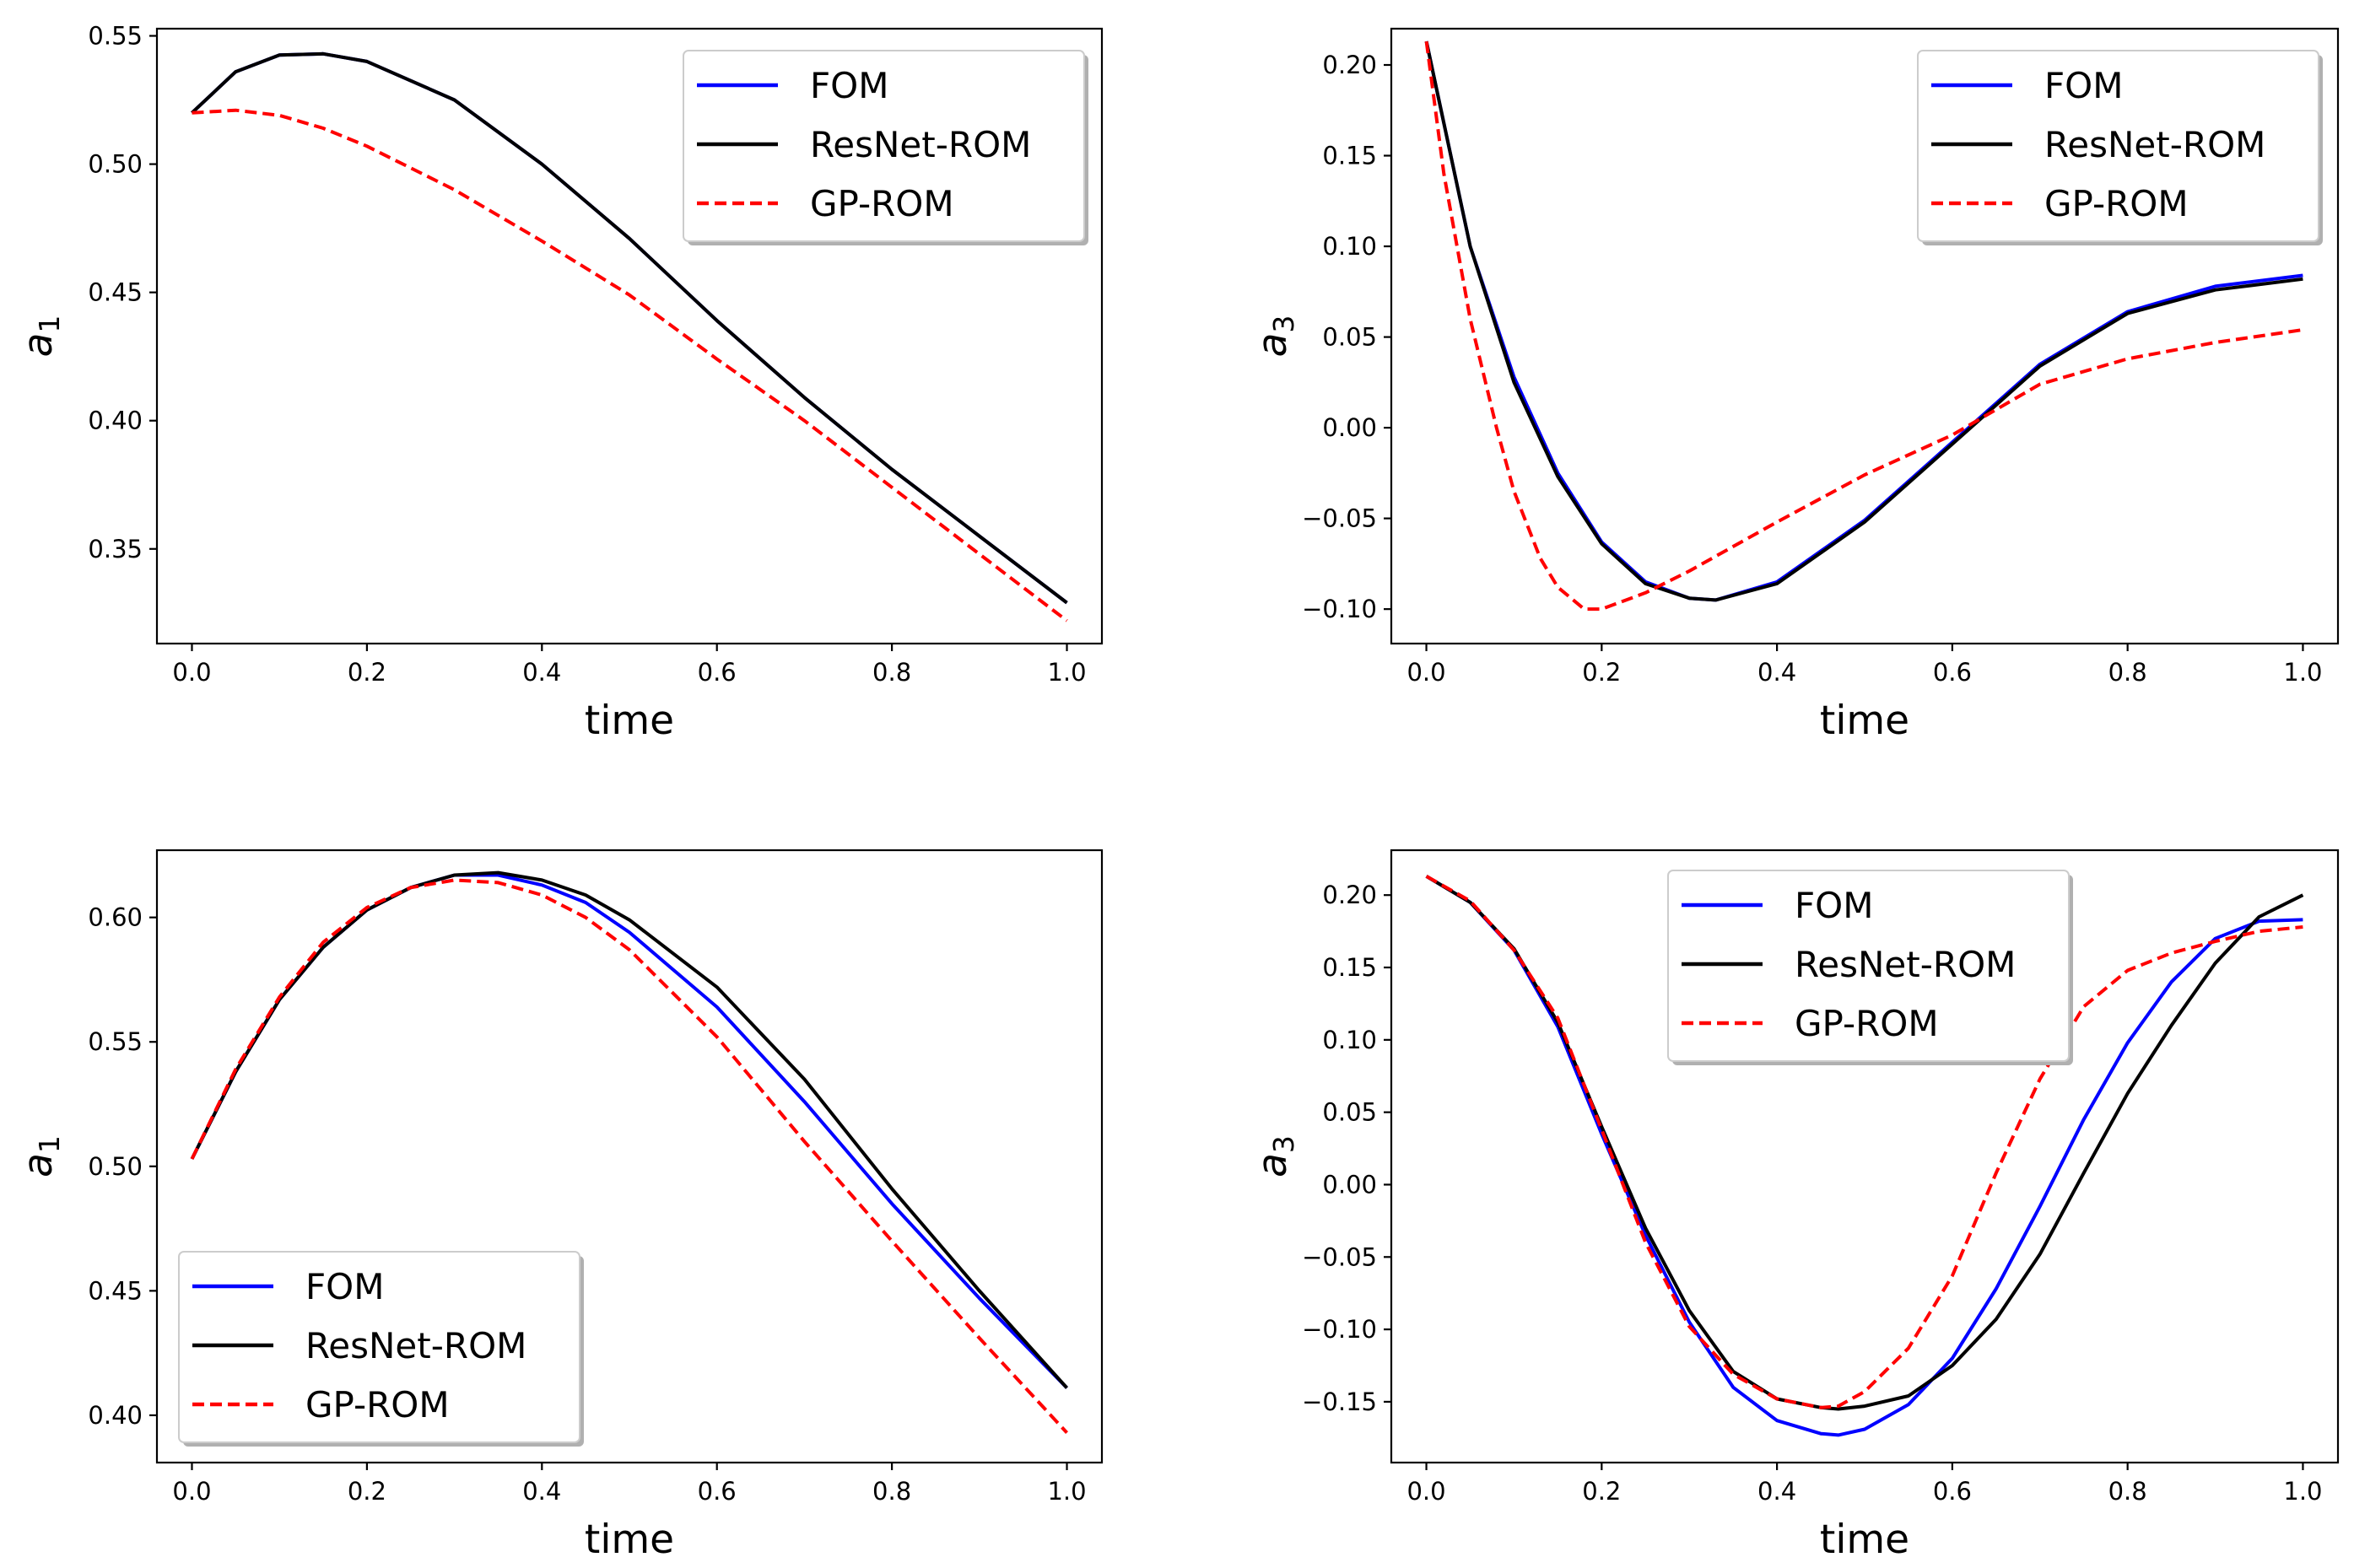  Describe the element at coordinates (115, 917) in the screenshot. I see `y-tick-label: 0.60` at that location.